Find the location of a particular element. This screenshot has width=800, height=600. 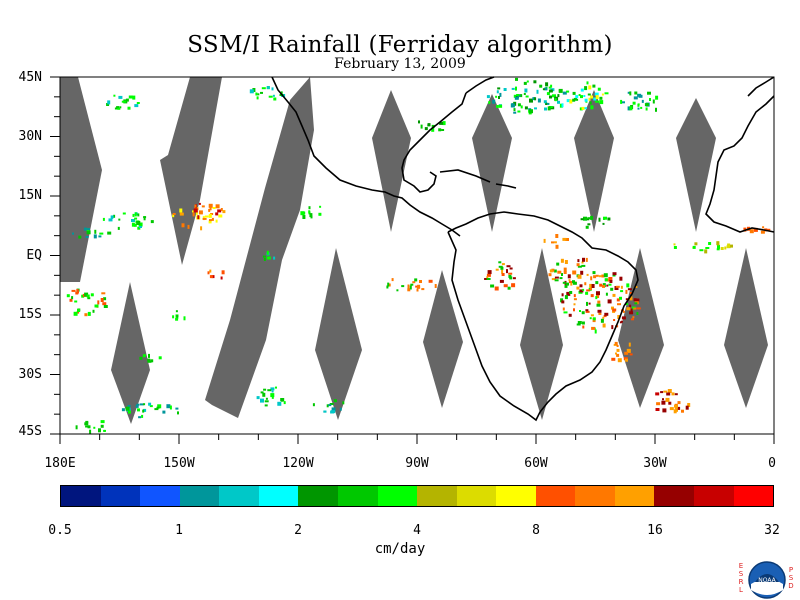

colorbar-tick-32: 32 is located at coordinates (772, 530).